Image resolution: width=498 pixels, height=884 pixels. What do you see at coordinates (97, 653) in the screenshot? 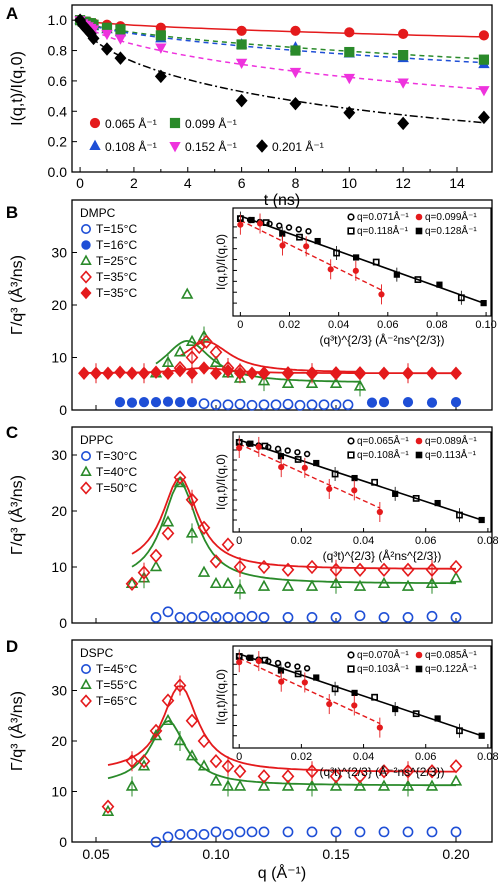
I see `legend-title: DSPC` at bounding box center [97, 653].